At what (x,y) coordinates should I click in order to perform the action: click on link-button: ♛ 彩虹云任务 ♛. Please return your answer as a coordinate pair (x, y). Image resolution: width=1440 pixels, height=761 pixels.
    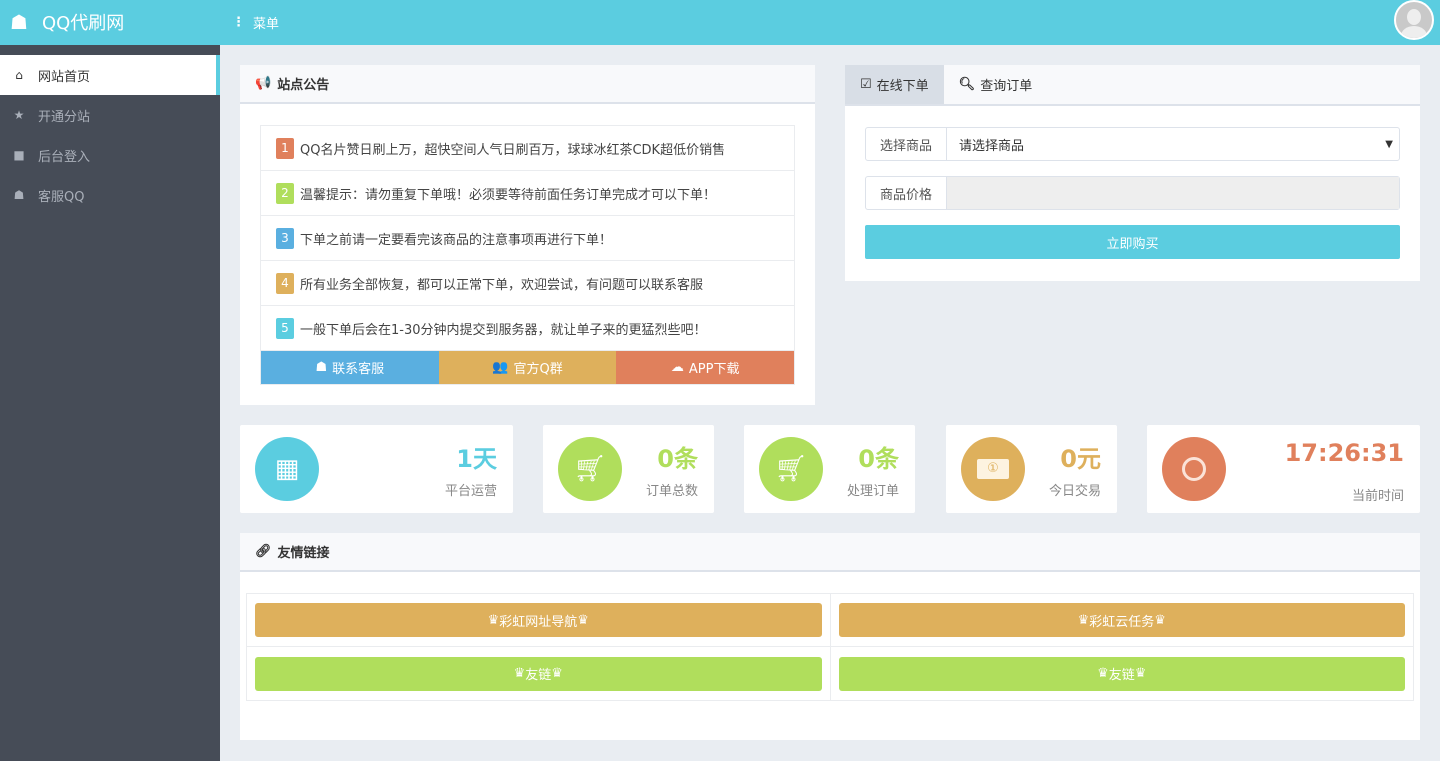
    Looking at the image, I should click on (1121, 620).